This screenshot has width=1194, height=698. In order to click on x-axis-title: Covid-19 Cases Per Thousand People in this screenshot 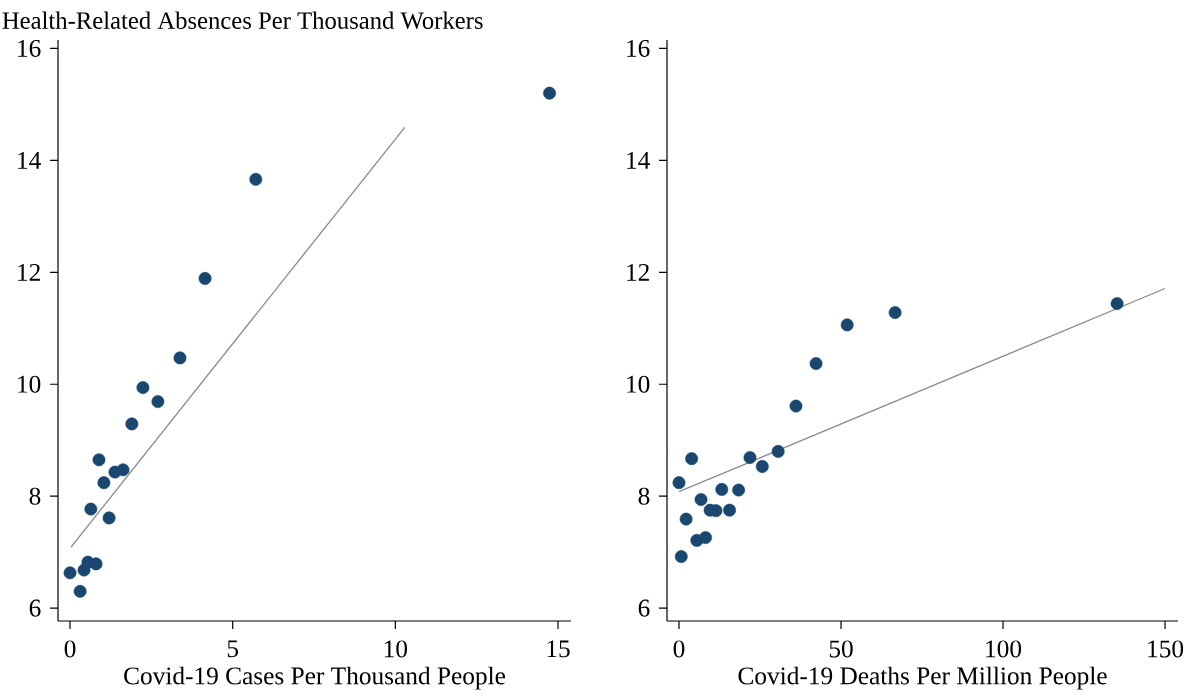, I will do `click(315, 678)`.